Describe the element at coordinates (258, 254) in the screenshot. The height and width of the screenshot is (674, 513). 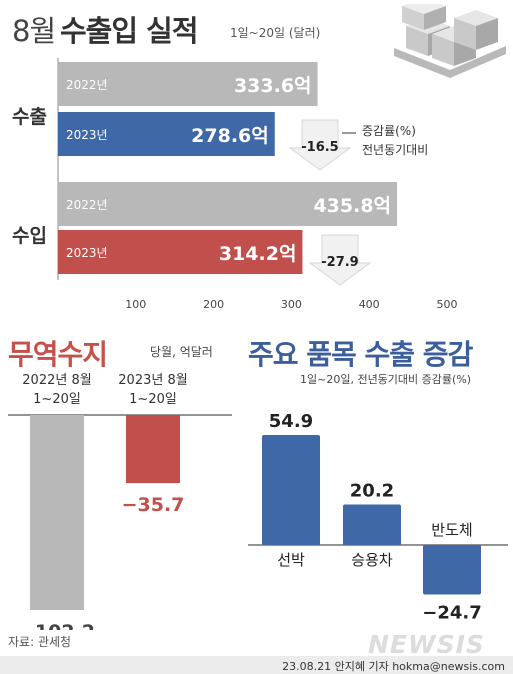
I see `bar-value-label: 314.2억` at that location.